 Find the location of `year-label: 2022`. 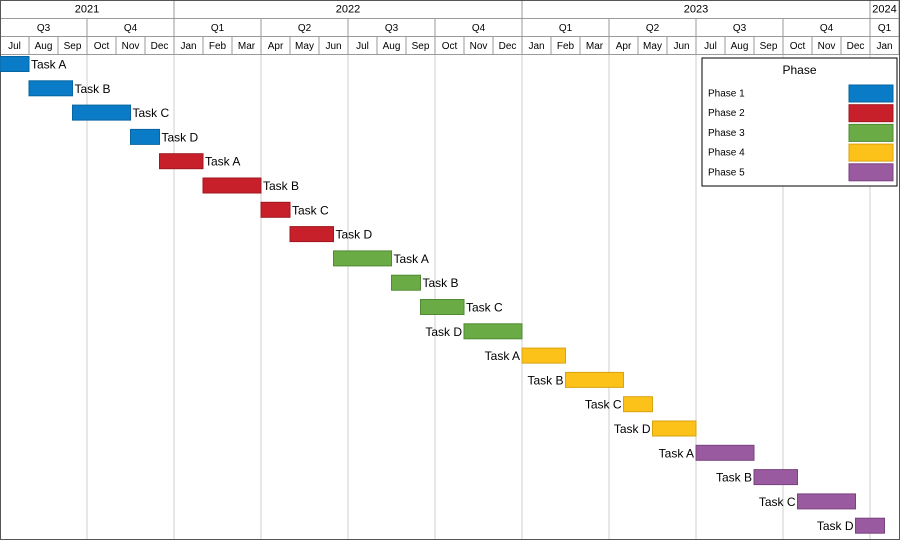

year-label: 2022 is located at coordinates (348, 10).